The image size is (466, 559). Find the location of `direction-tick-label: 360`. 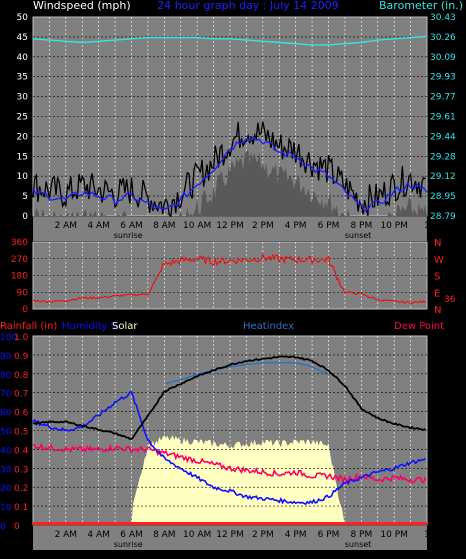

direction-tick-label: 360 is located at coordinates (19, 243).